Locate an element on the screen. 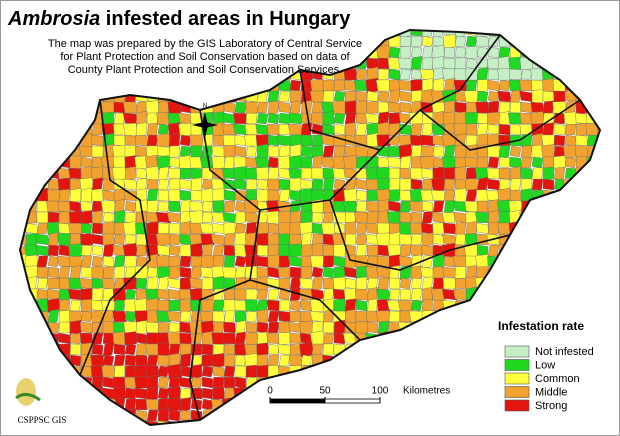 Image resolution: width=620 pixels, height=436 pixels. logo-text: CSPPSC GIS is located at coordinates (42, 420).